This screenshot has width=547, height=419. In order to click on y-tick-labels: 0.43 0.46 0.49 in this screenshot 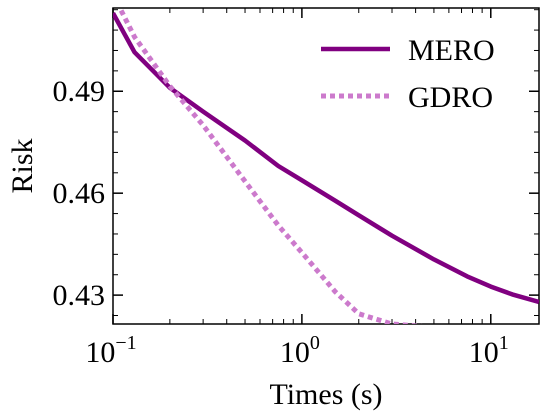, I will do `click(79, 193)`.